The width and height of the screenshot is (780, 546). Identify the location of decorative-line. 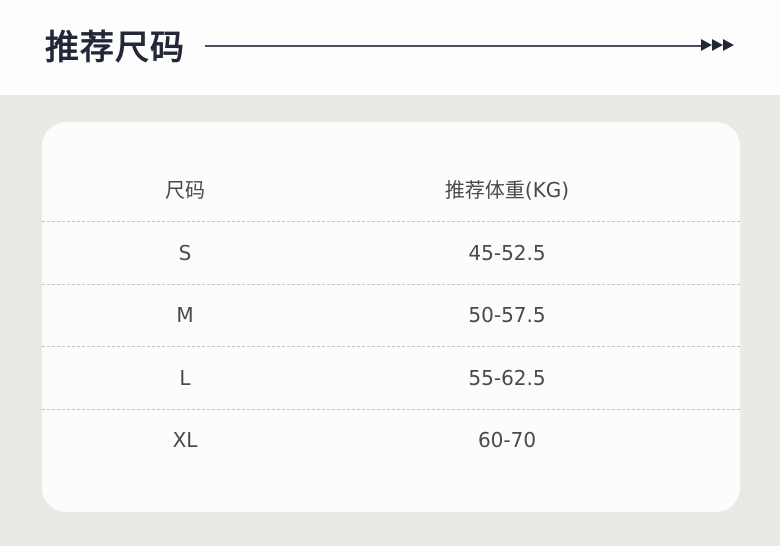
(455, 46).